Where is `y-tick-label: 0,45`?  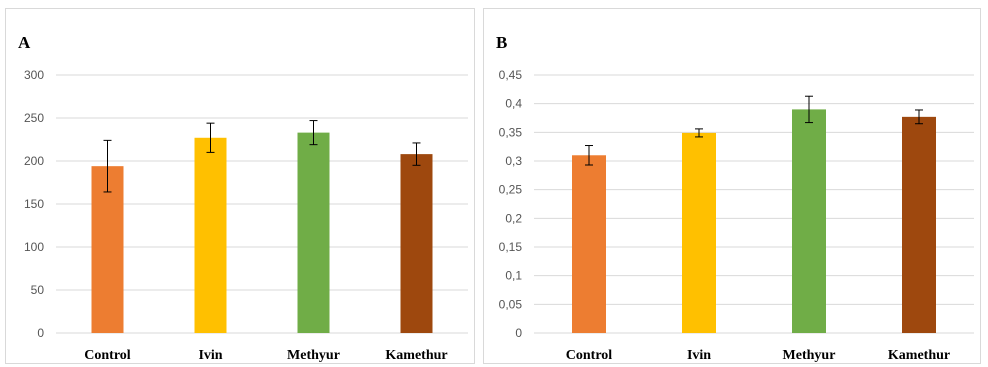
y-tick-label: 0,45 is located at coordinates (511, 75).